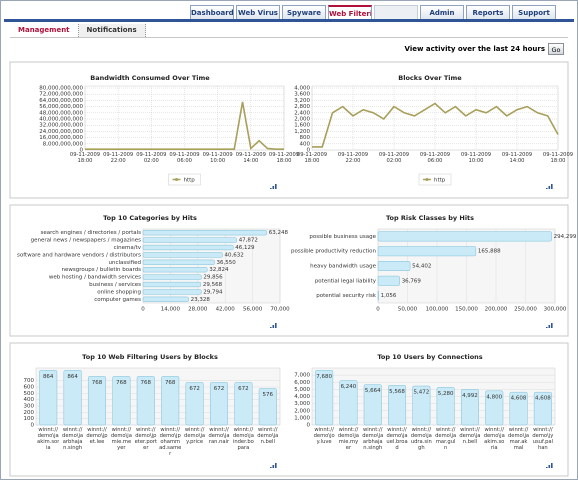 The width and height of the screenshot is (578, 480). What do you see at coordinates (258, 12) in the screenshot?
I see `tab: Web Virus` at bounding box center [258, 12].